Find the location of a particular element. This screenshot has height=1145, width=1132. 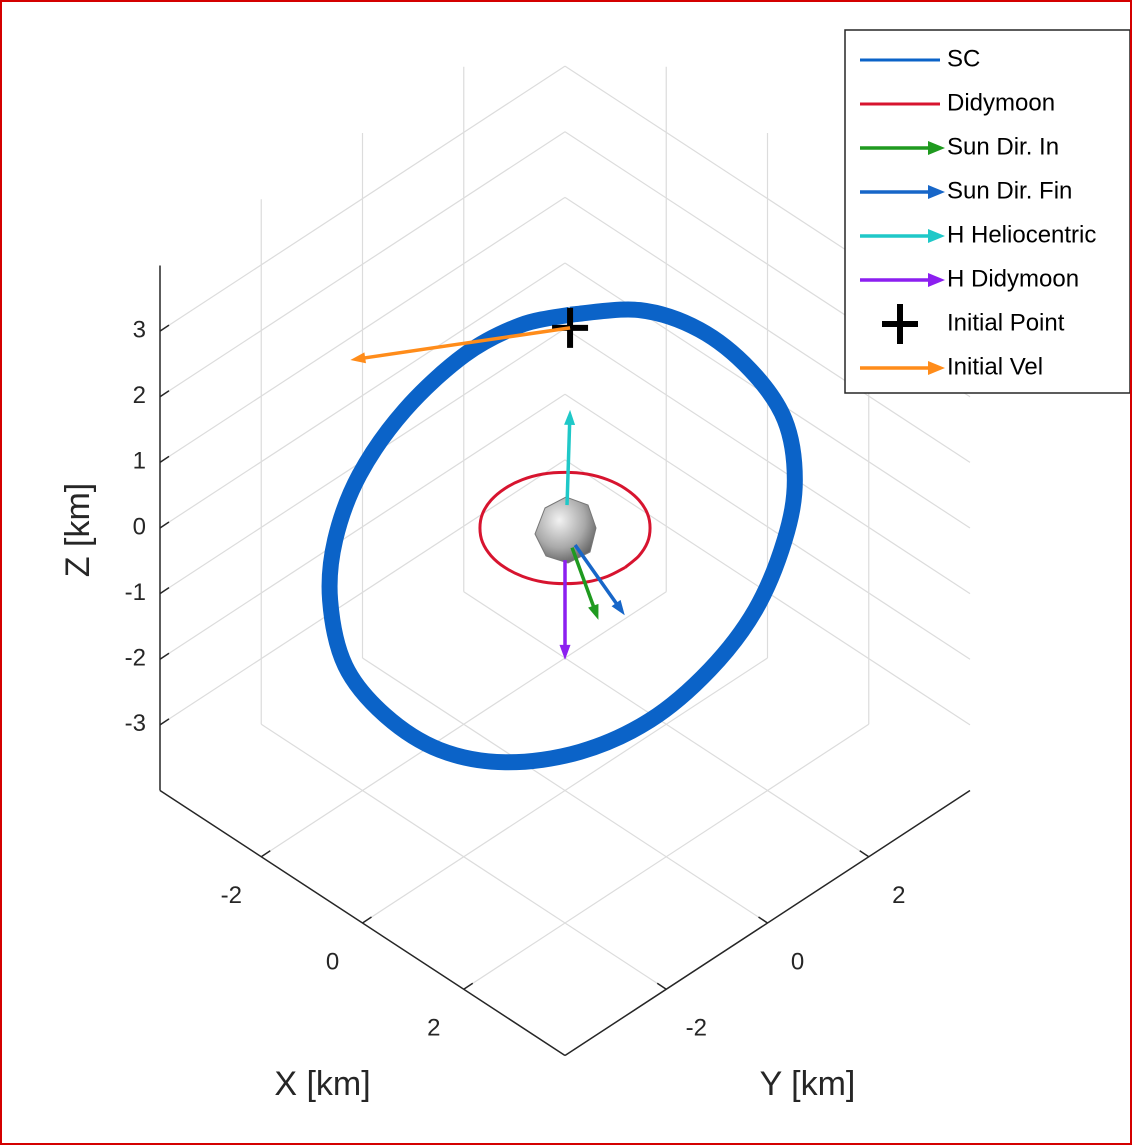

x-axis-label: X [km] is located at coordinates (322, 1084).